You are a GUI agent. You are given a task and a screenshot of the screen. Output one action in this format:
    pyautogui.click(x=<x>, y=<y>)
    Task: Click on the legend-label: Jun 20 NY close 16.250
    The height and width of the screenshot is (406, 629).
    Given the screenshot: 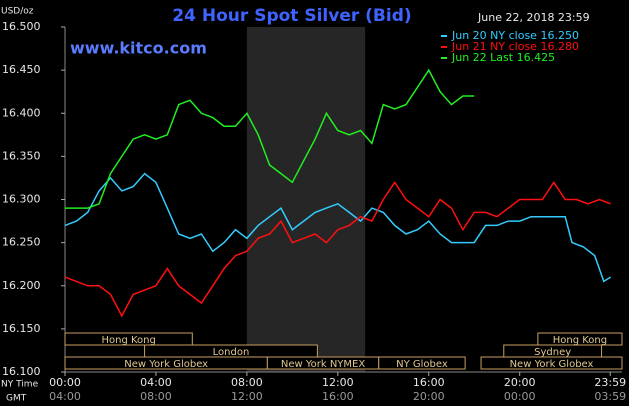 What is the action you would take?
    pyautogui.click(x=515, y=35)
    